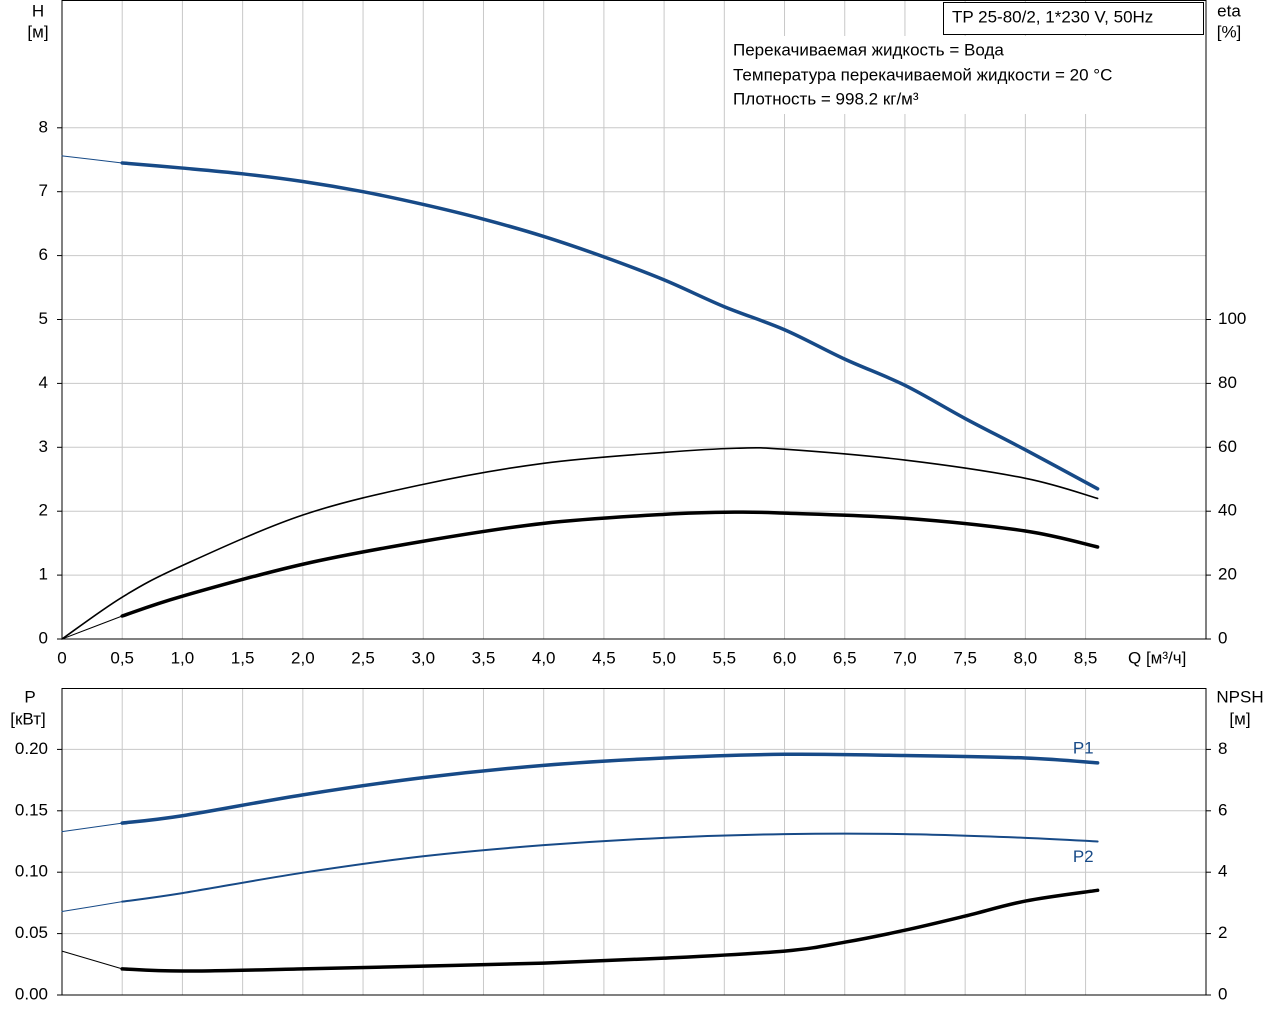 This screenshot has height=1024, width=1280. What do you see at coordinates (1157, 657) in the screenshot?
I see `x-axis-label: Q [м³/ч]` at bounding box center [1157, 657].